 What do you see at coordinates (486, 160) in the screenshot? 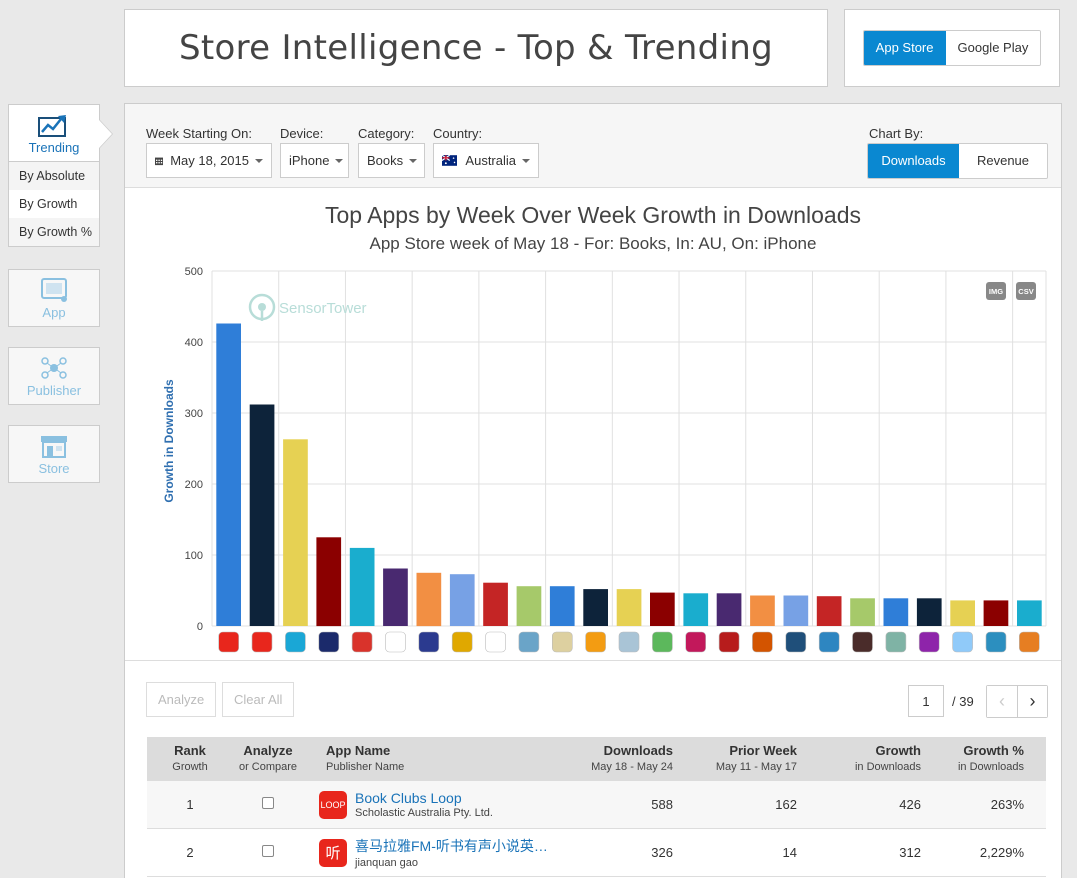
I see `country-dropdown: Australia` at bounding box center [486, 160].